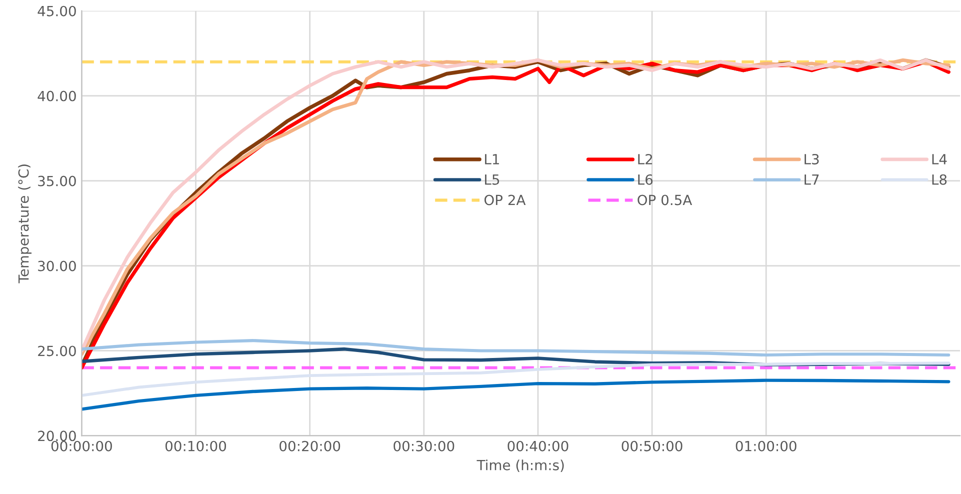 The image size is (961, 494). I want to click on legend-label: L3, so click(811, 159).